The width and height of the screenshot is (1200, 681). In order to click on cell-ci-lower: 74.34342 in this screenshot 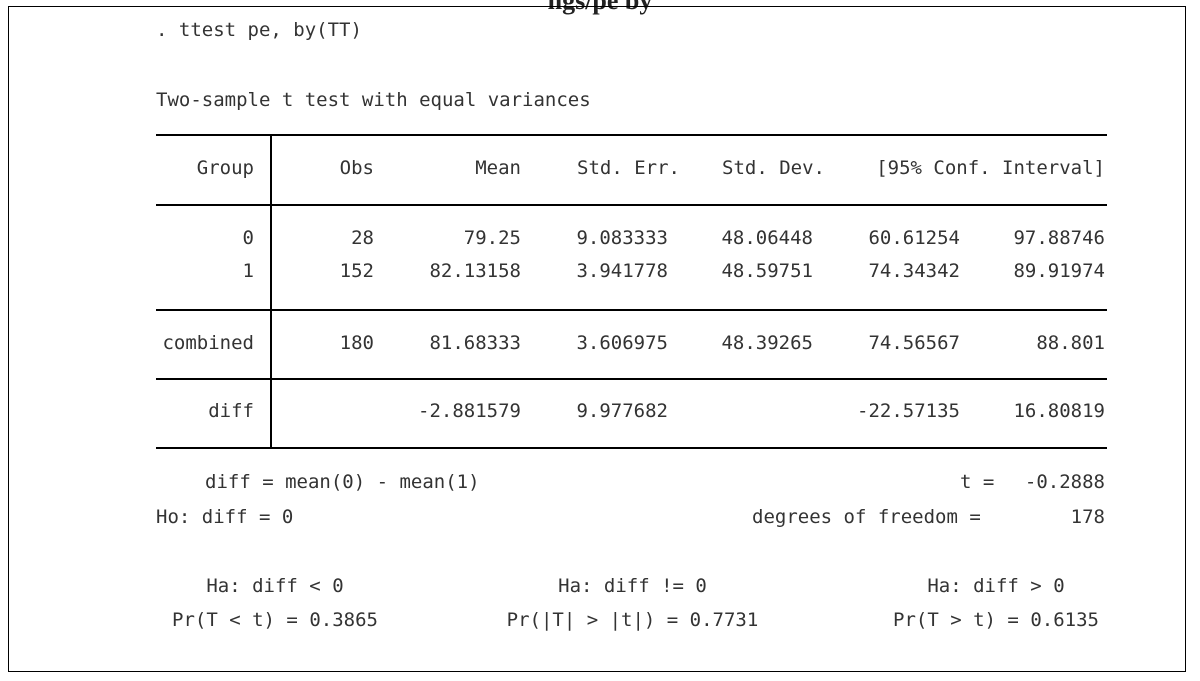, I will do `click(914, 271)`.